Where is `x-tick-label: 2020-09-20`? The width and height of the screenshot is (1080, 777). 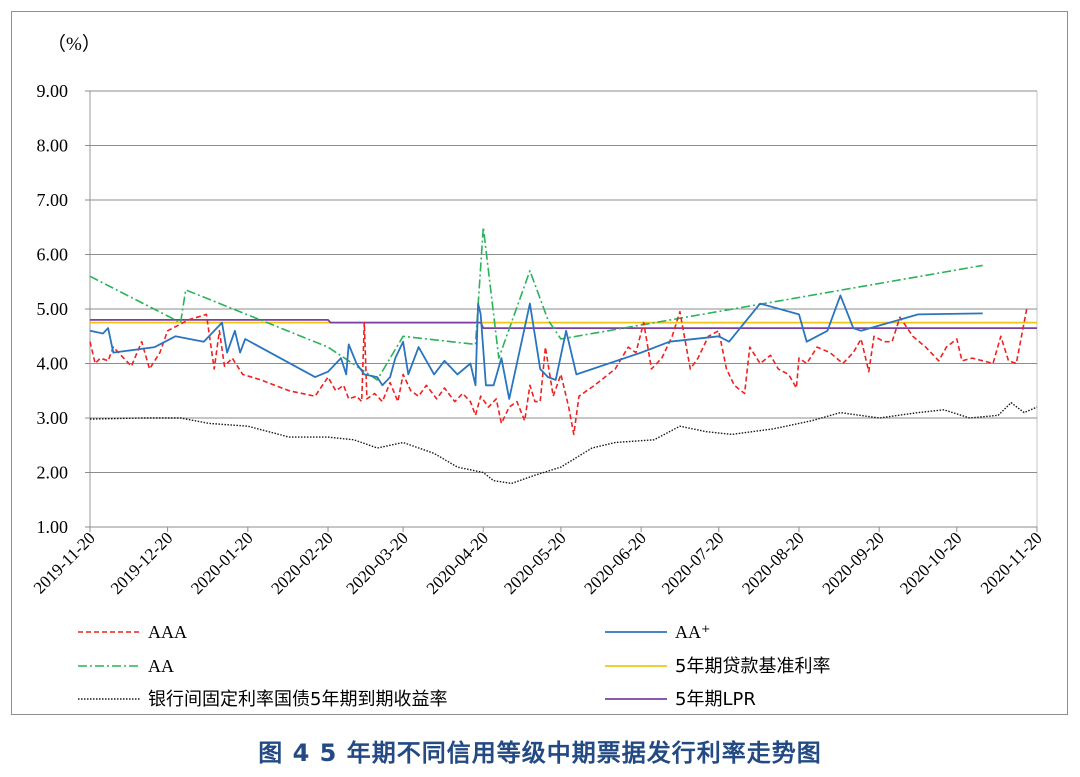
x-tick-label: 2020-09-20 is located at coordinates (853, 563).